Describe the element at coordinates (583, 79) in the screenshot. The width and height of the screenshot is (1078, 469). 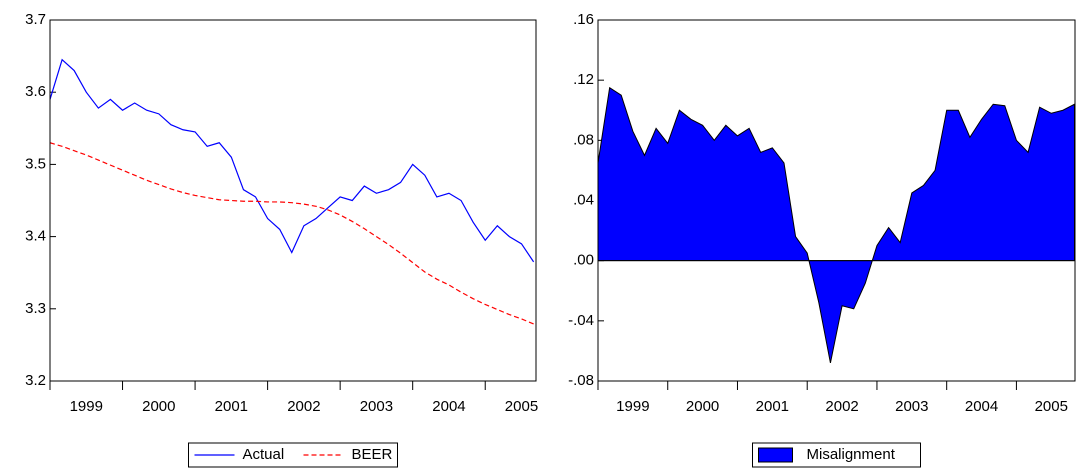
I see `y-tick-label: .12` at that location.